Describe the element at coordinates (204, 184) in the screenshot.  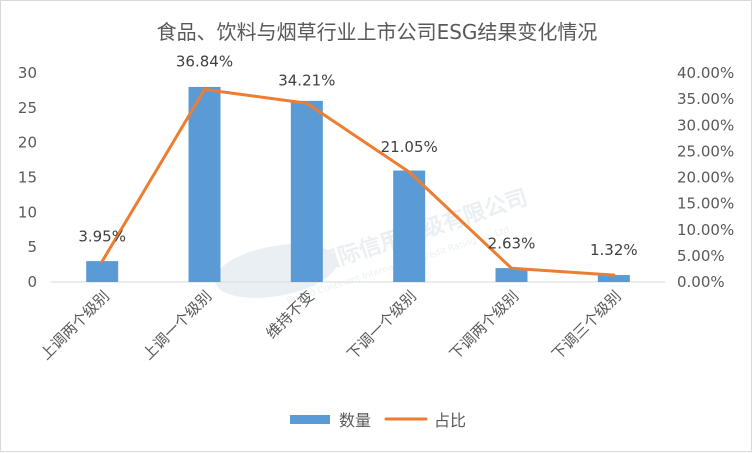
I see `bar-上调一个级别` at that location.